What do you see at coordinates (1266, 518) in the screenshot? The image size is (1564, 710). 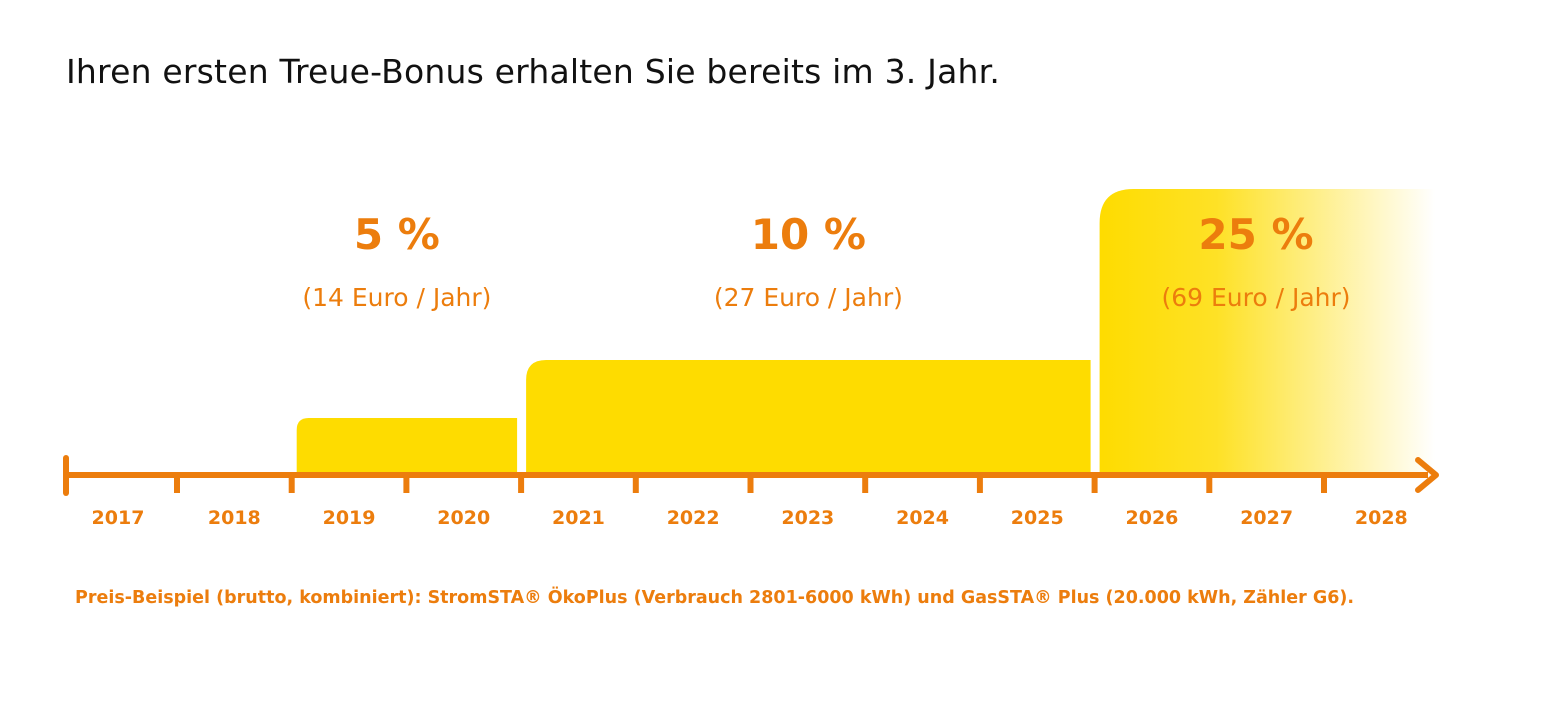 I see `year-label: 2027` at bounding box center [1266, 518].